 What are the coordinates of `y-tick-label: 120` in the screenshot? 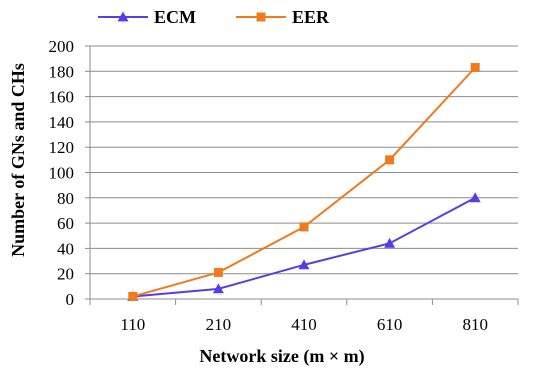 It's located at (62, 147).